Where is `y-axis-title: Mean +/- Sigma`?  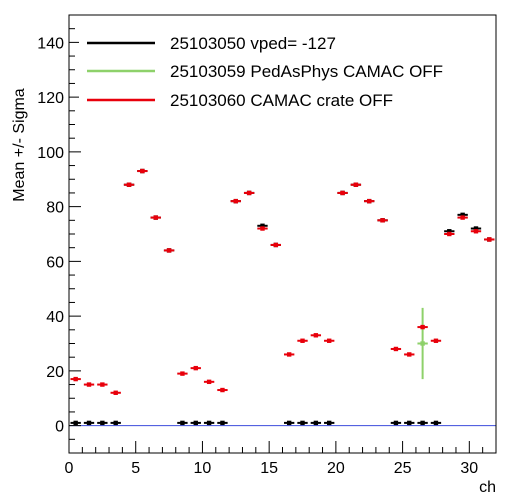 y-axis-title: Mean +/- Sigma is located at coordinates (19, 144).